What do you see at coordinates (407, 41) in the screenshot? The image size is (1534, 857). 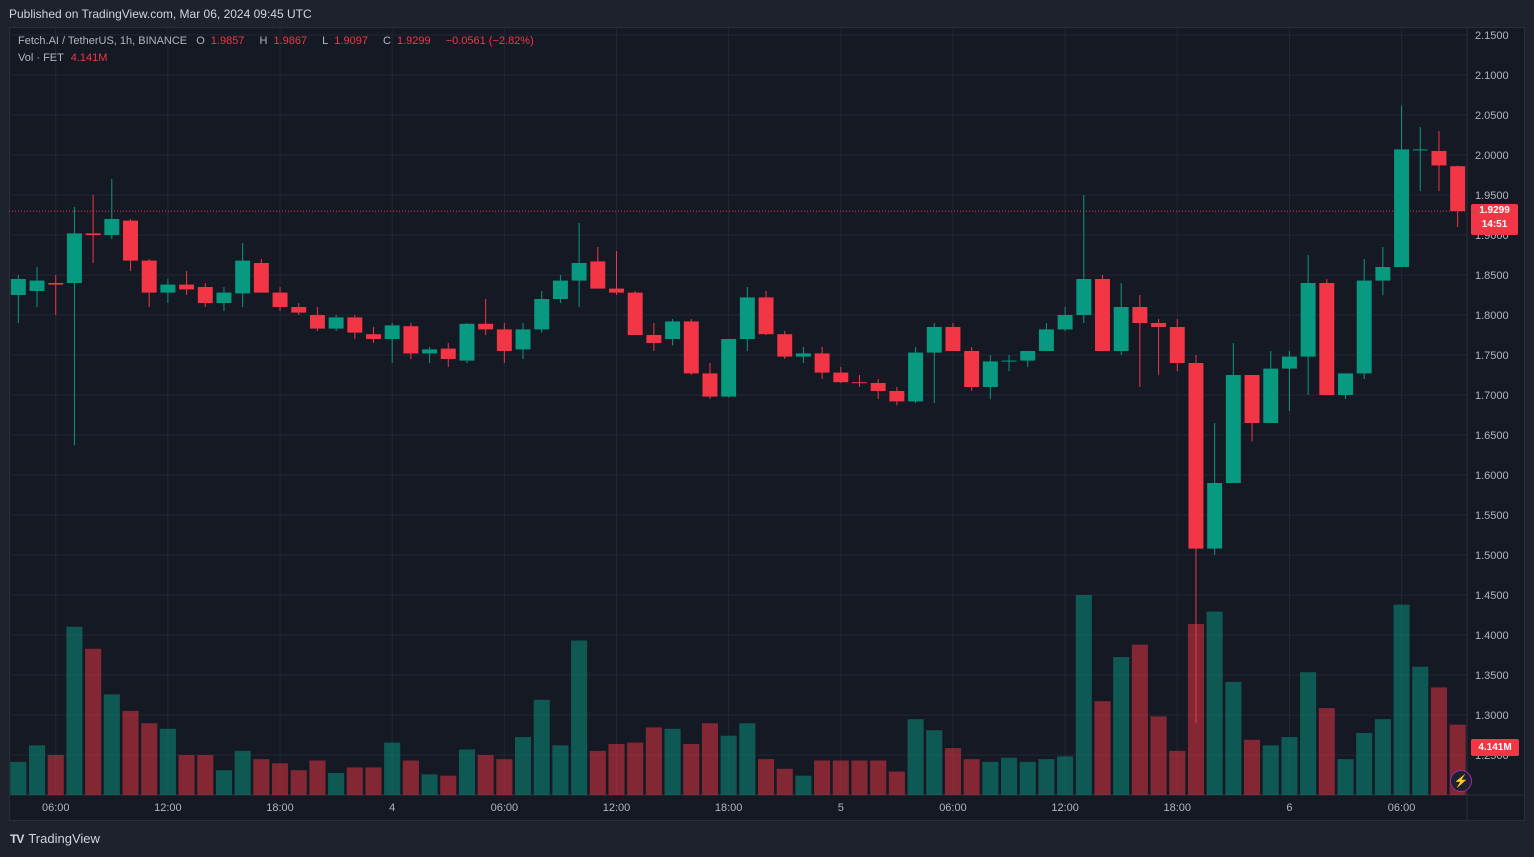 I see `ohlc-close: C 1.9299` at bounding box center [407, 41].